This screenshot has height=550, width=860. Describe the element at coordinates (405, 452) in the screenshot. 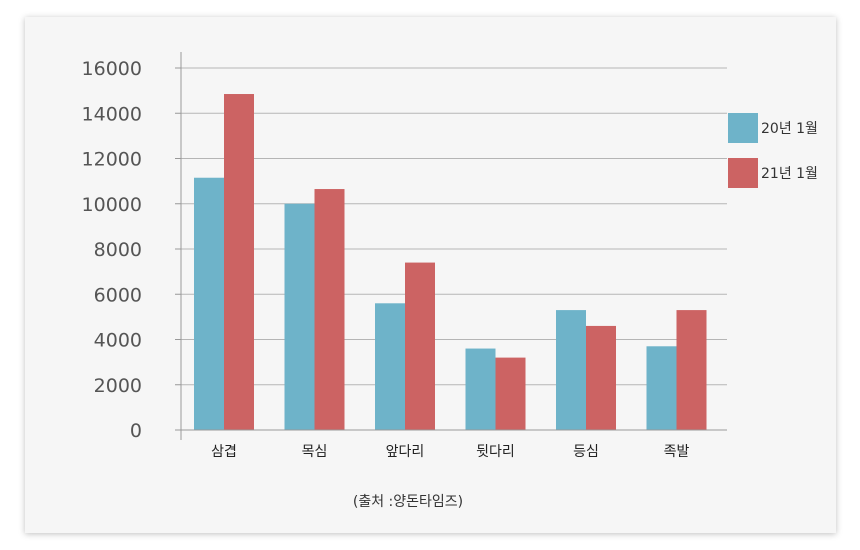

I see `category-label: 앞다리` at that location.